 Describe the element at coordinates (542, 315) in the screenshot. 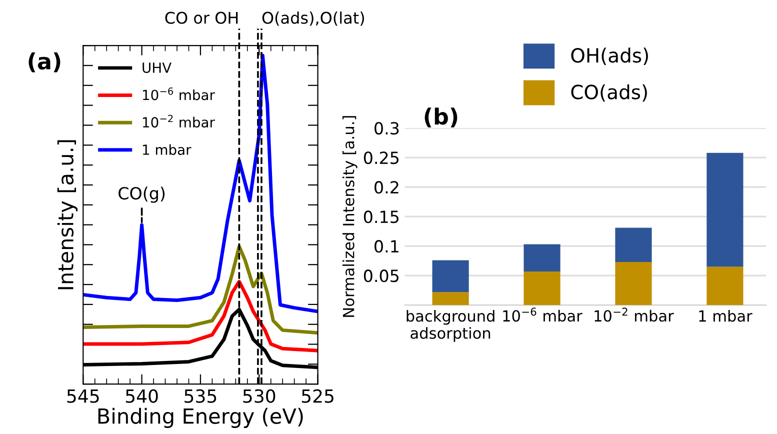

I see `x-tick-label: 10$^{−6}$ mbar` at that location.